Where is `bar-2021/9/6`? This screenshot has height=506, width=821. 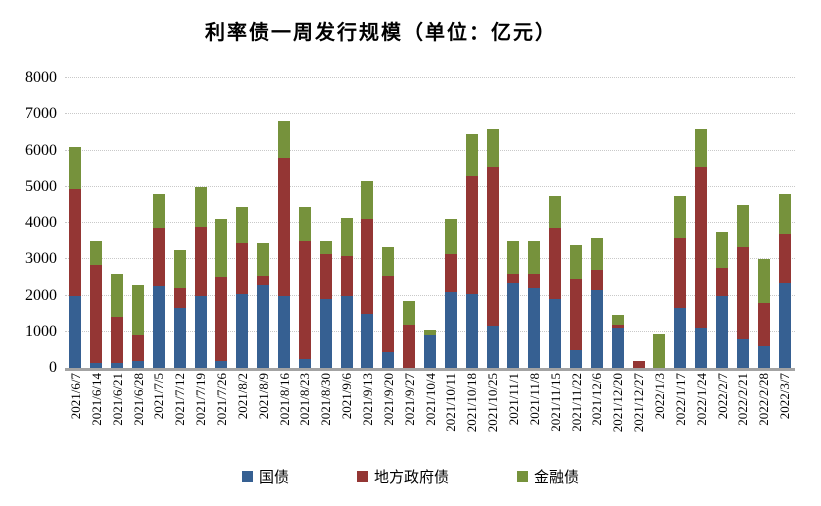 bar-2021/9/6 is located at coordinates (346, 223).